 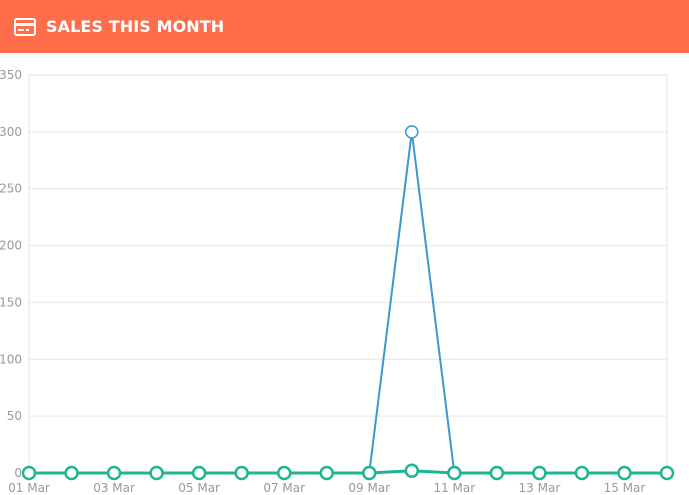 What do you see at coordinates (625, 488) in the screenshot?
I see `x-tick-label: 15 Mar` at bounding box center [625, 488].